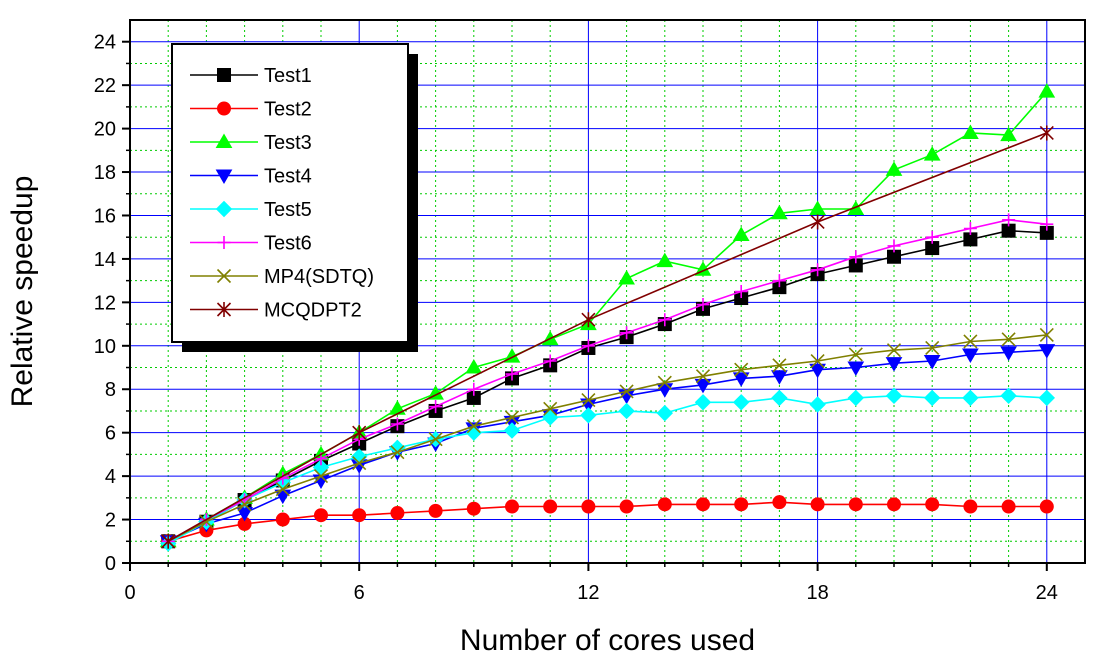 The image size is (1105, 659). I want to click on y-tick-label: 10, so click(105, 347).